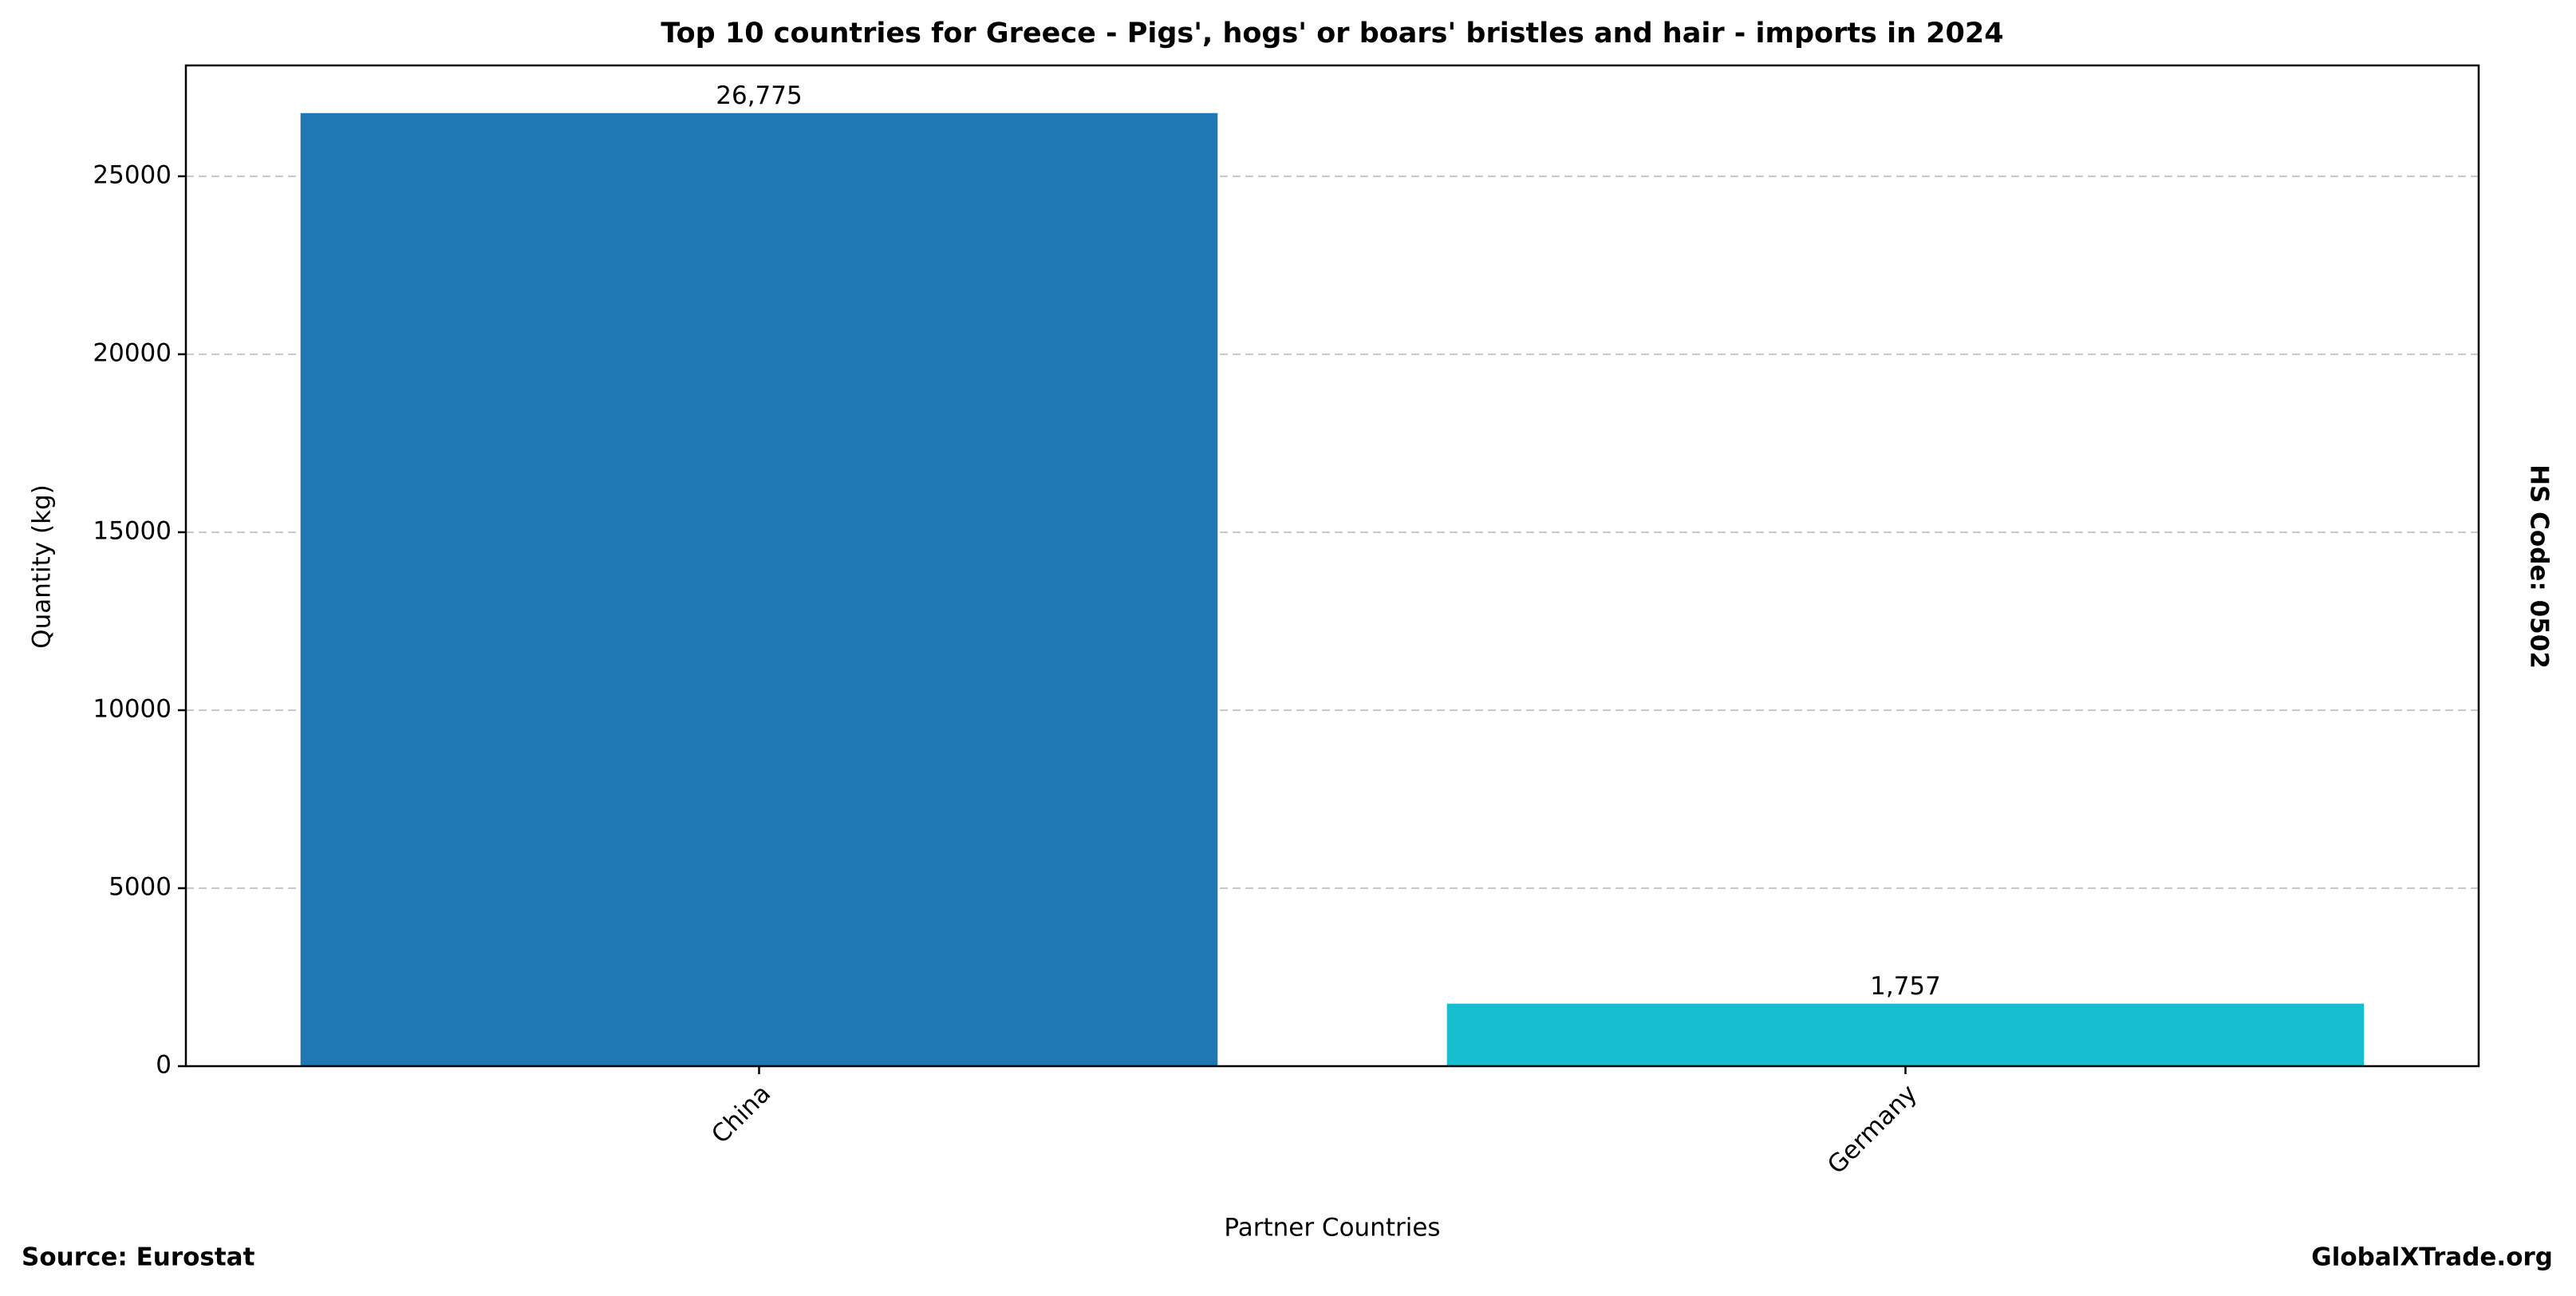 This screenshot has width=2576, height=1296. What do you see at coordinates (1873, 1129) in the screenshot?
I see `x-tick-label: Germany` at bounding box center [1873, 1129].